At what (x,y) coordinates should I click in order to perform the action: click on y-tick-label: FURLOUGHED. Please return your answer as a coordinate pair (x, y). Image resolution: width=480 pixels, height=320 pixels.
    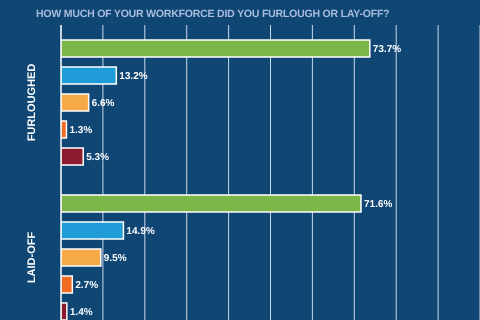
    Looking at the image, I should click on (32, 103).